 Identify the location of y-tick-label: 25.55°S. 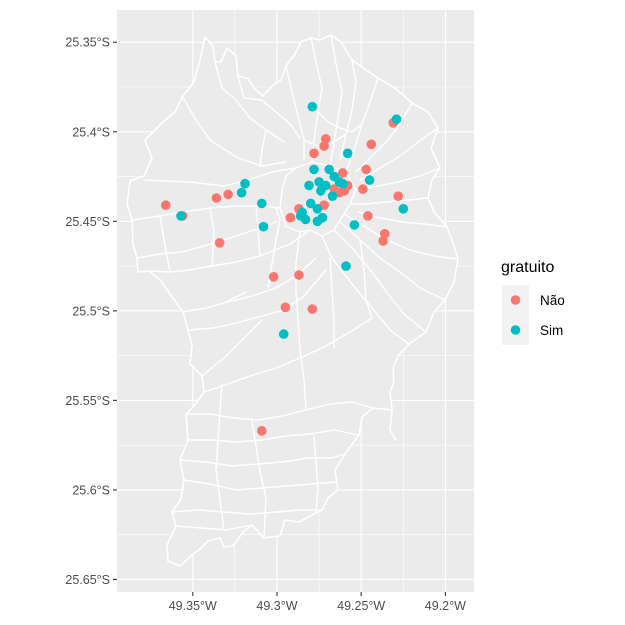
(87, 401).